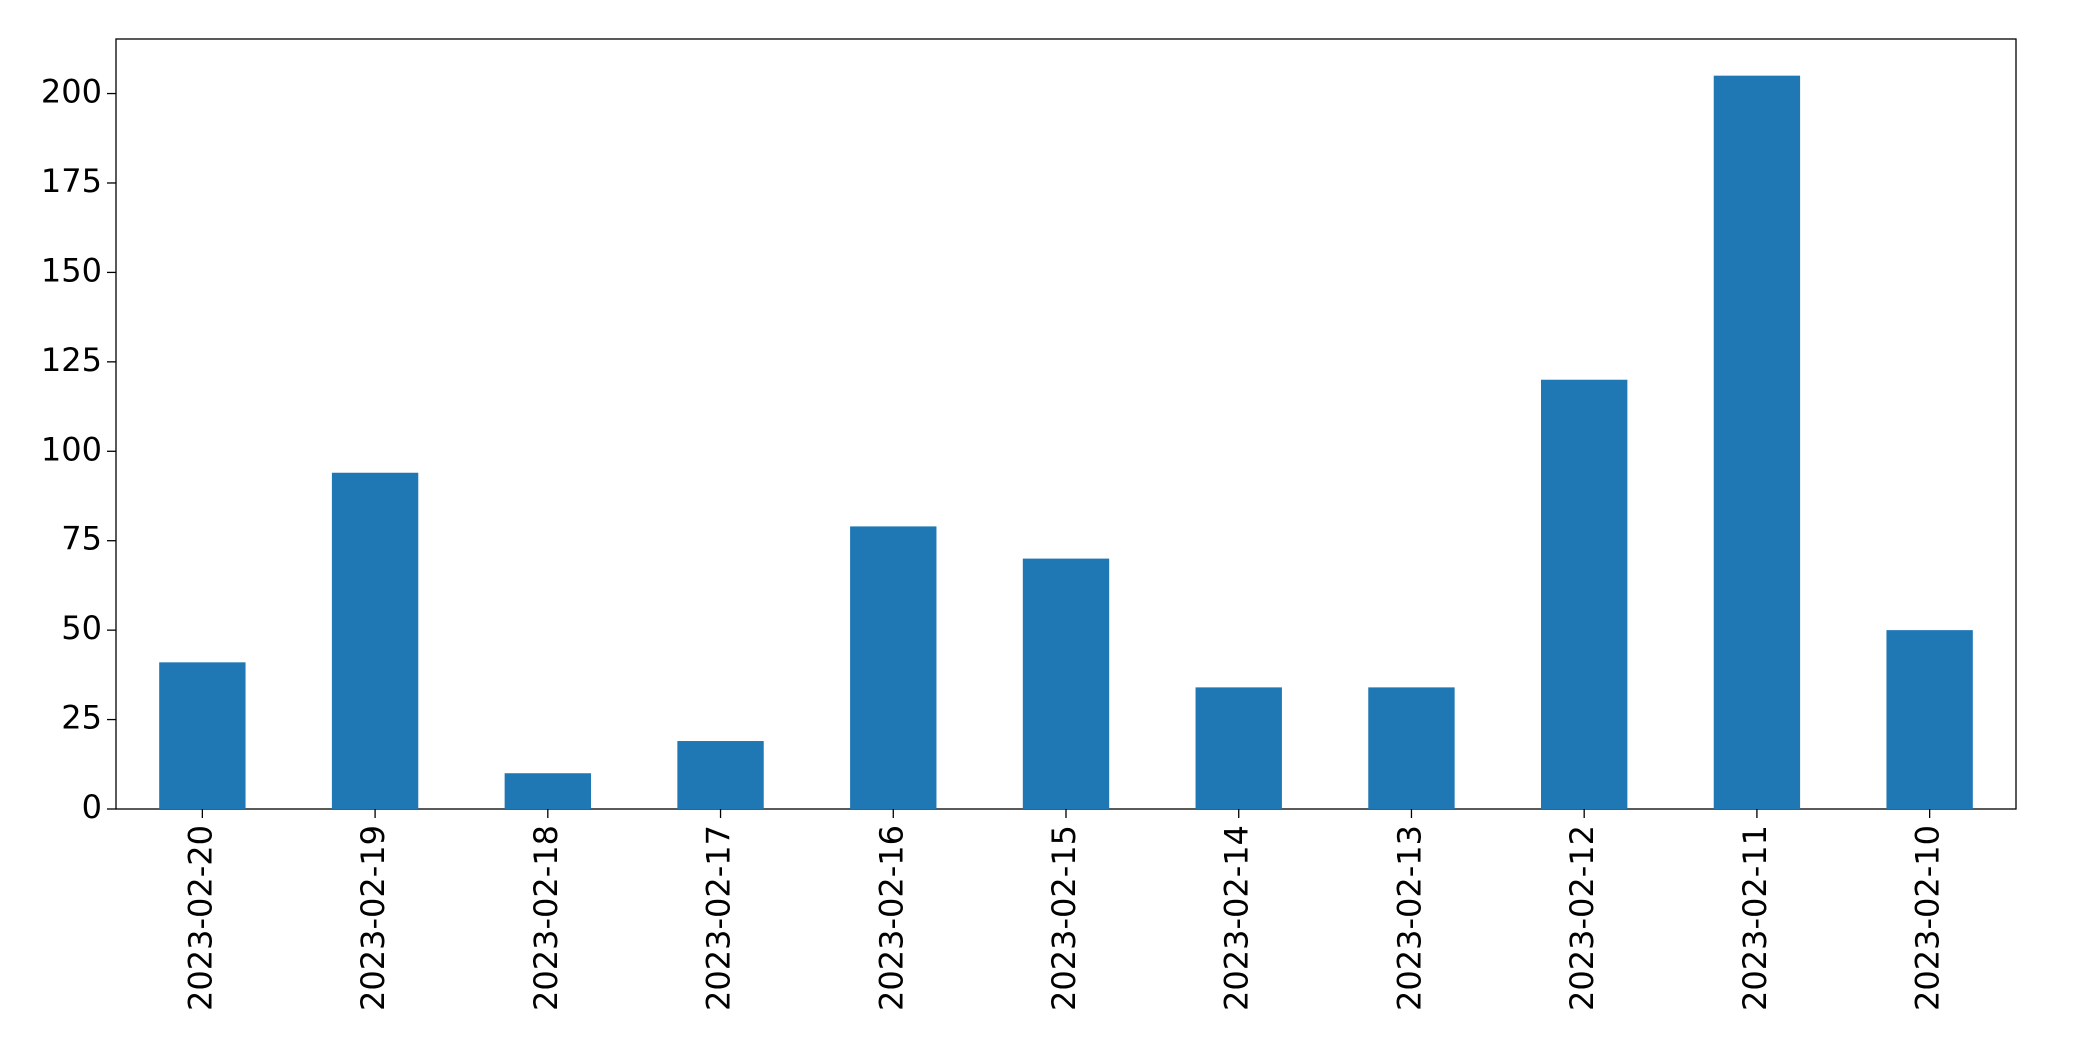  What do you see at coordinates (719, 918) in the screenshot?
I see `x-tick-label: 2023-02-17` at bounding box center [719, 918].